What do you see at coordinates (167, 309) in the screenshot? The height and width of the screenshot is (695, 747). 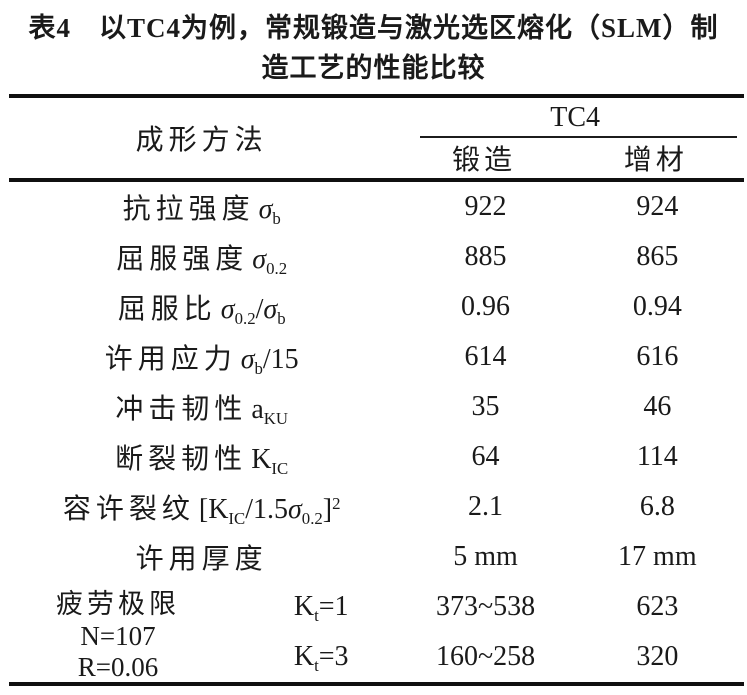 I see `row-label-text: 屈服比` at bounding box center [167, 309].